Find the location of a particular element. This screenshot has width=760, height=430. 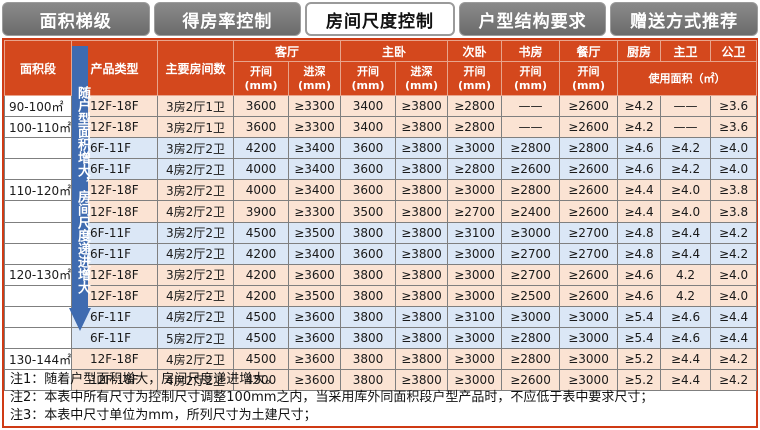

tab-room-scale-control: 房间尺度控制 is located at coordinates (380, 19).